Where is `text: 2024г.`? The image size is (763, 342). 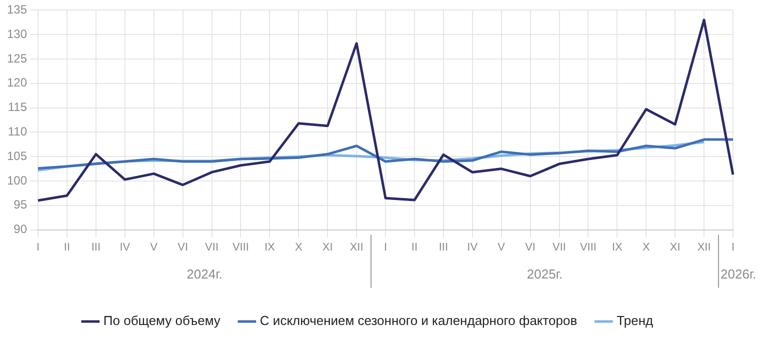 text: 2024г. is located at coordinates (204, 274).